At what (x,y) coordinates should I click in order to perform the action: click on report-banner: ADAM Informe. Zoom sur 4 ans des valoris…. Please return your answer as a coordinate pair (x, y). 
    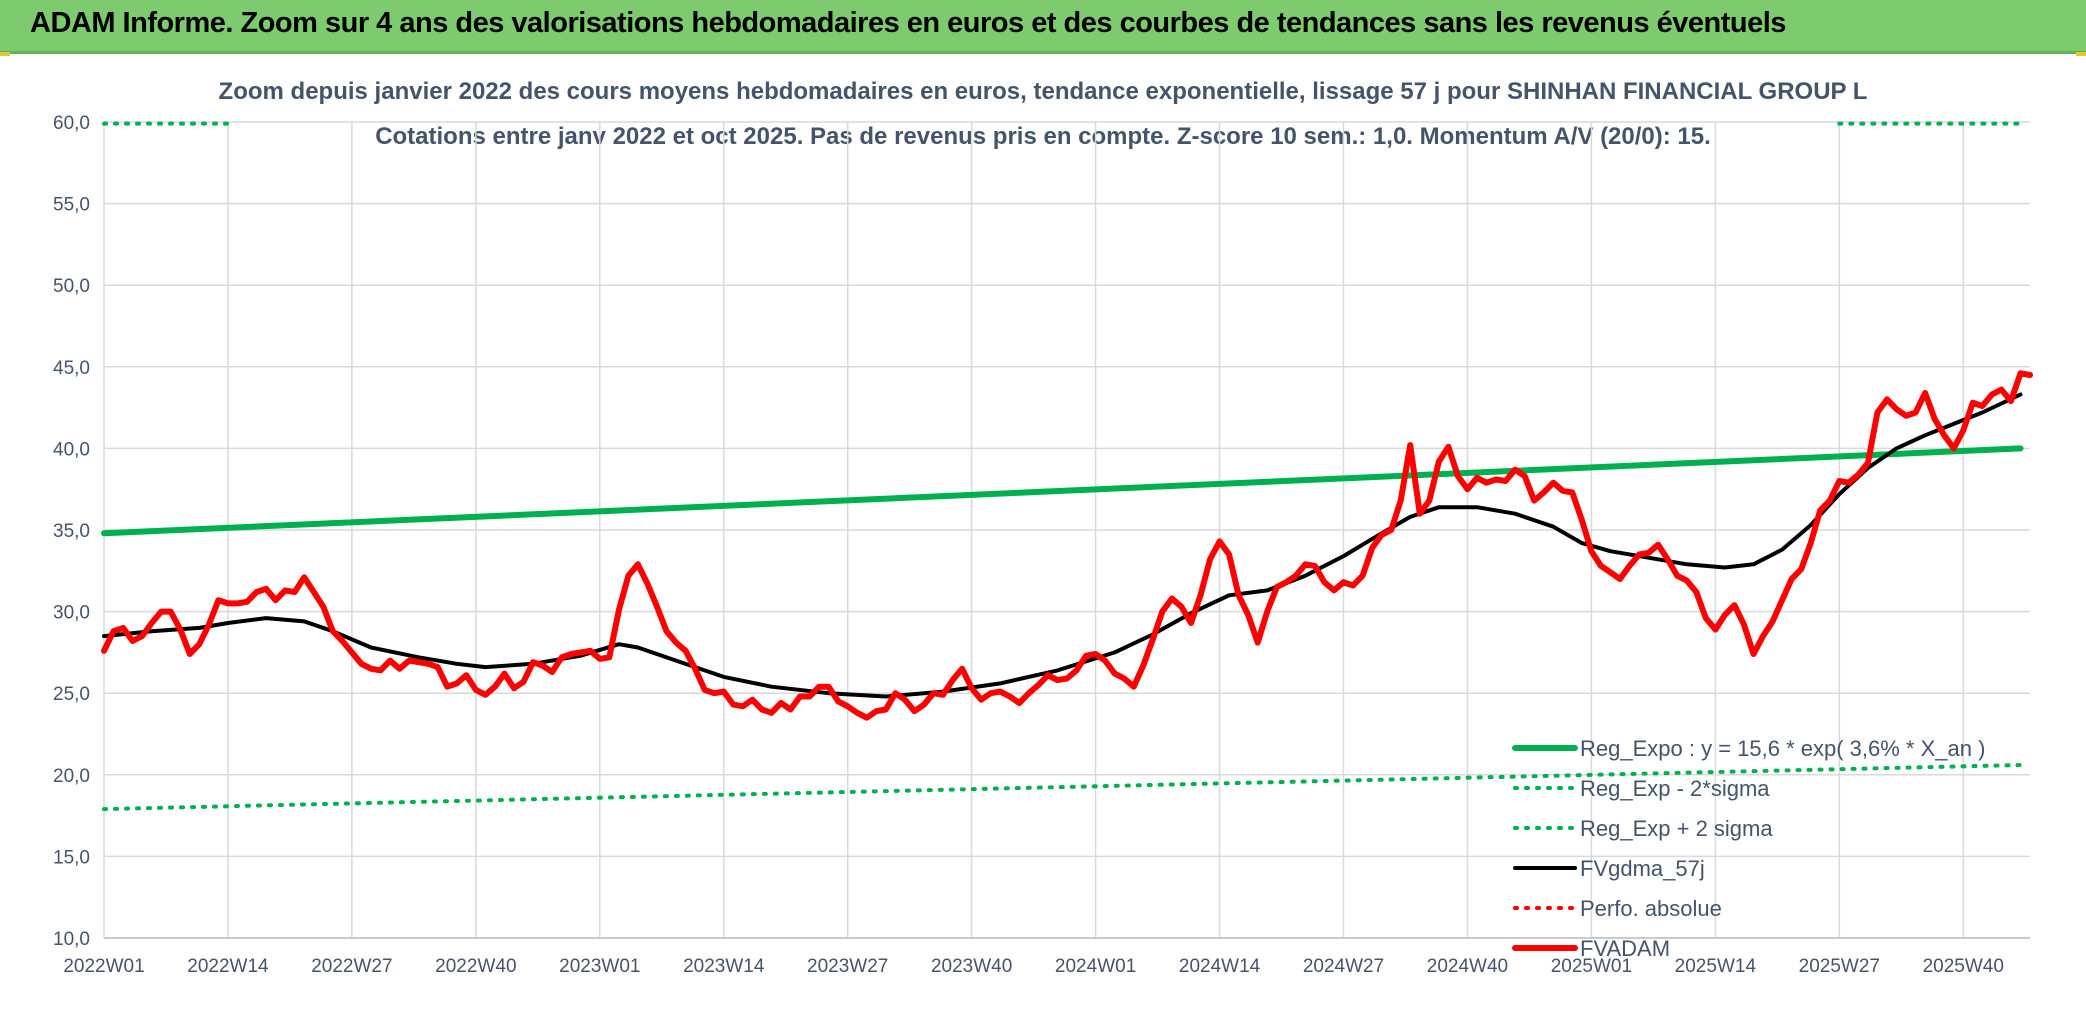
    Looking at the image, I should click on (1043, 27).